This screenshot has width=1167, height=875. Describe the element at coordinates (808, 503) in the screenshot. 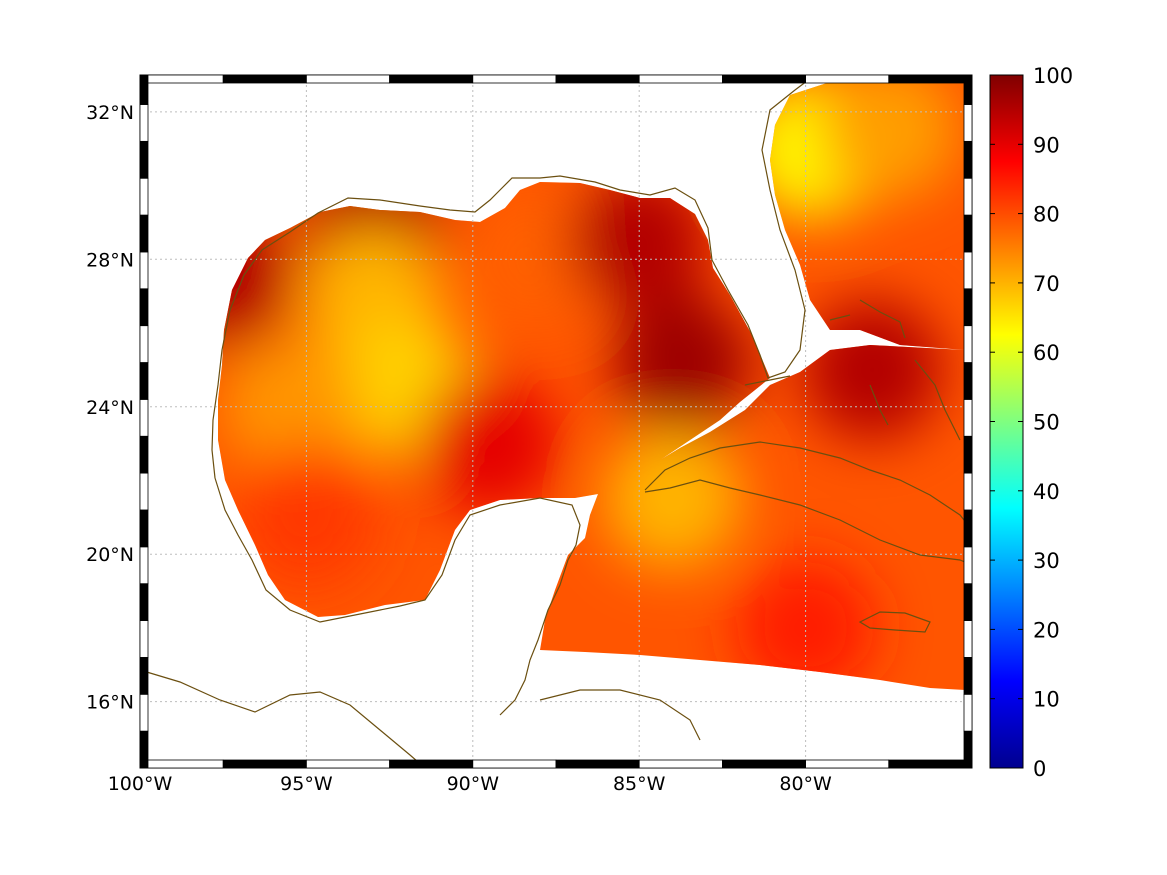

I see `coastline-cuba` at that location.